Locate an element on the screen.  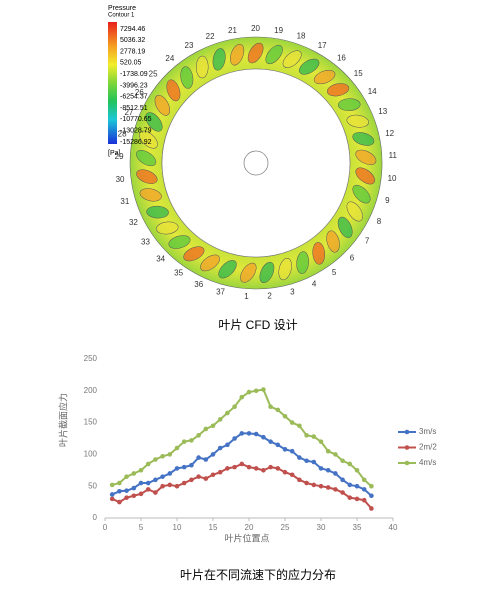
legend-label: 2m/2 is located at coordinates (428, 447).